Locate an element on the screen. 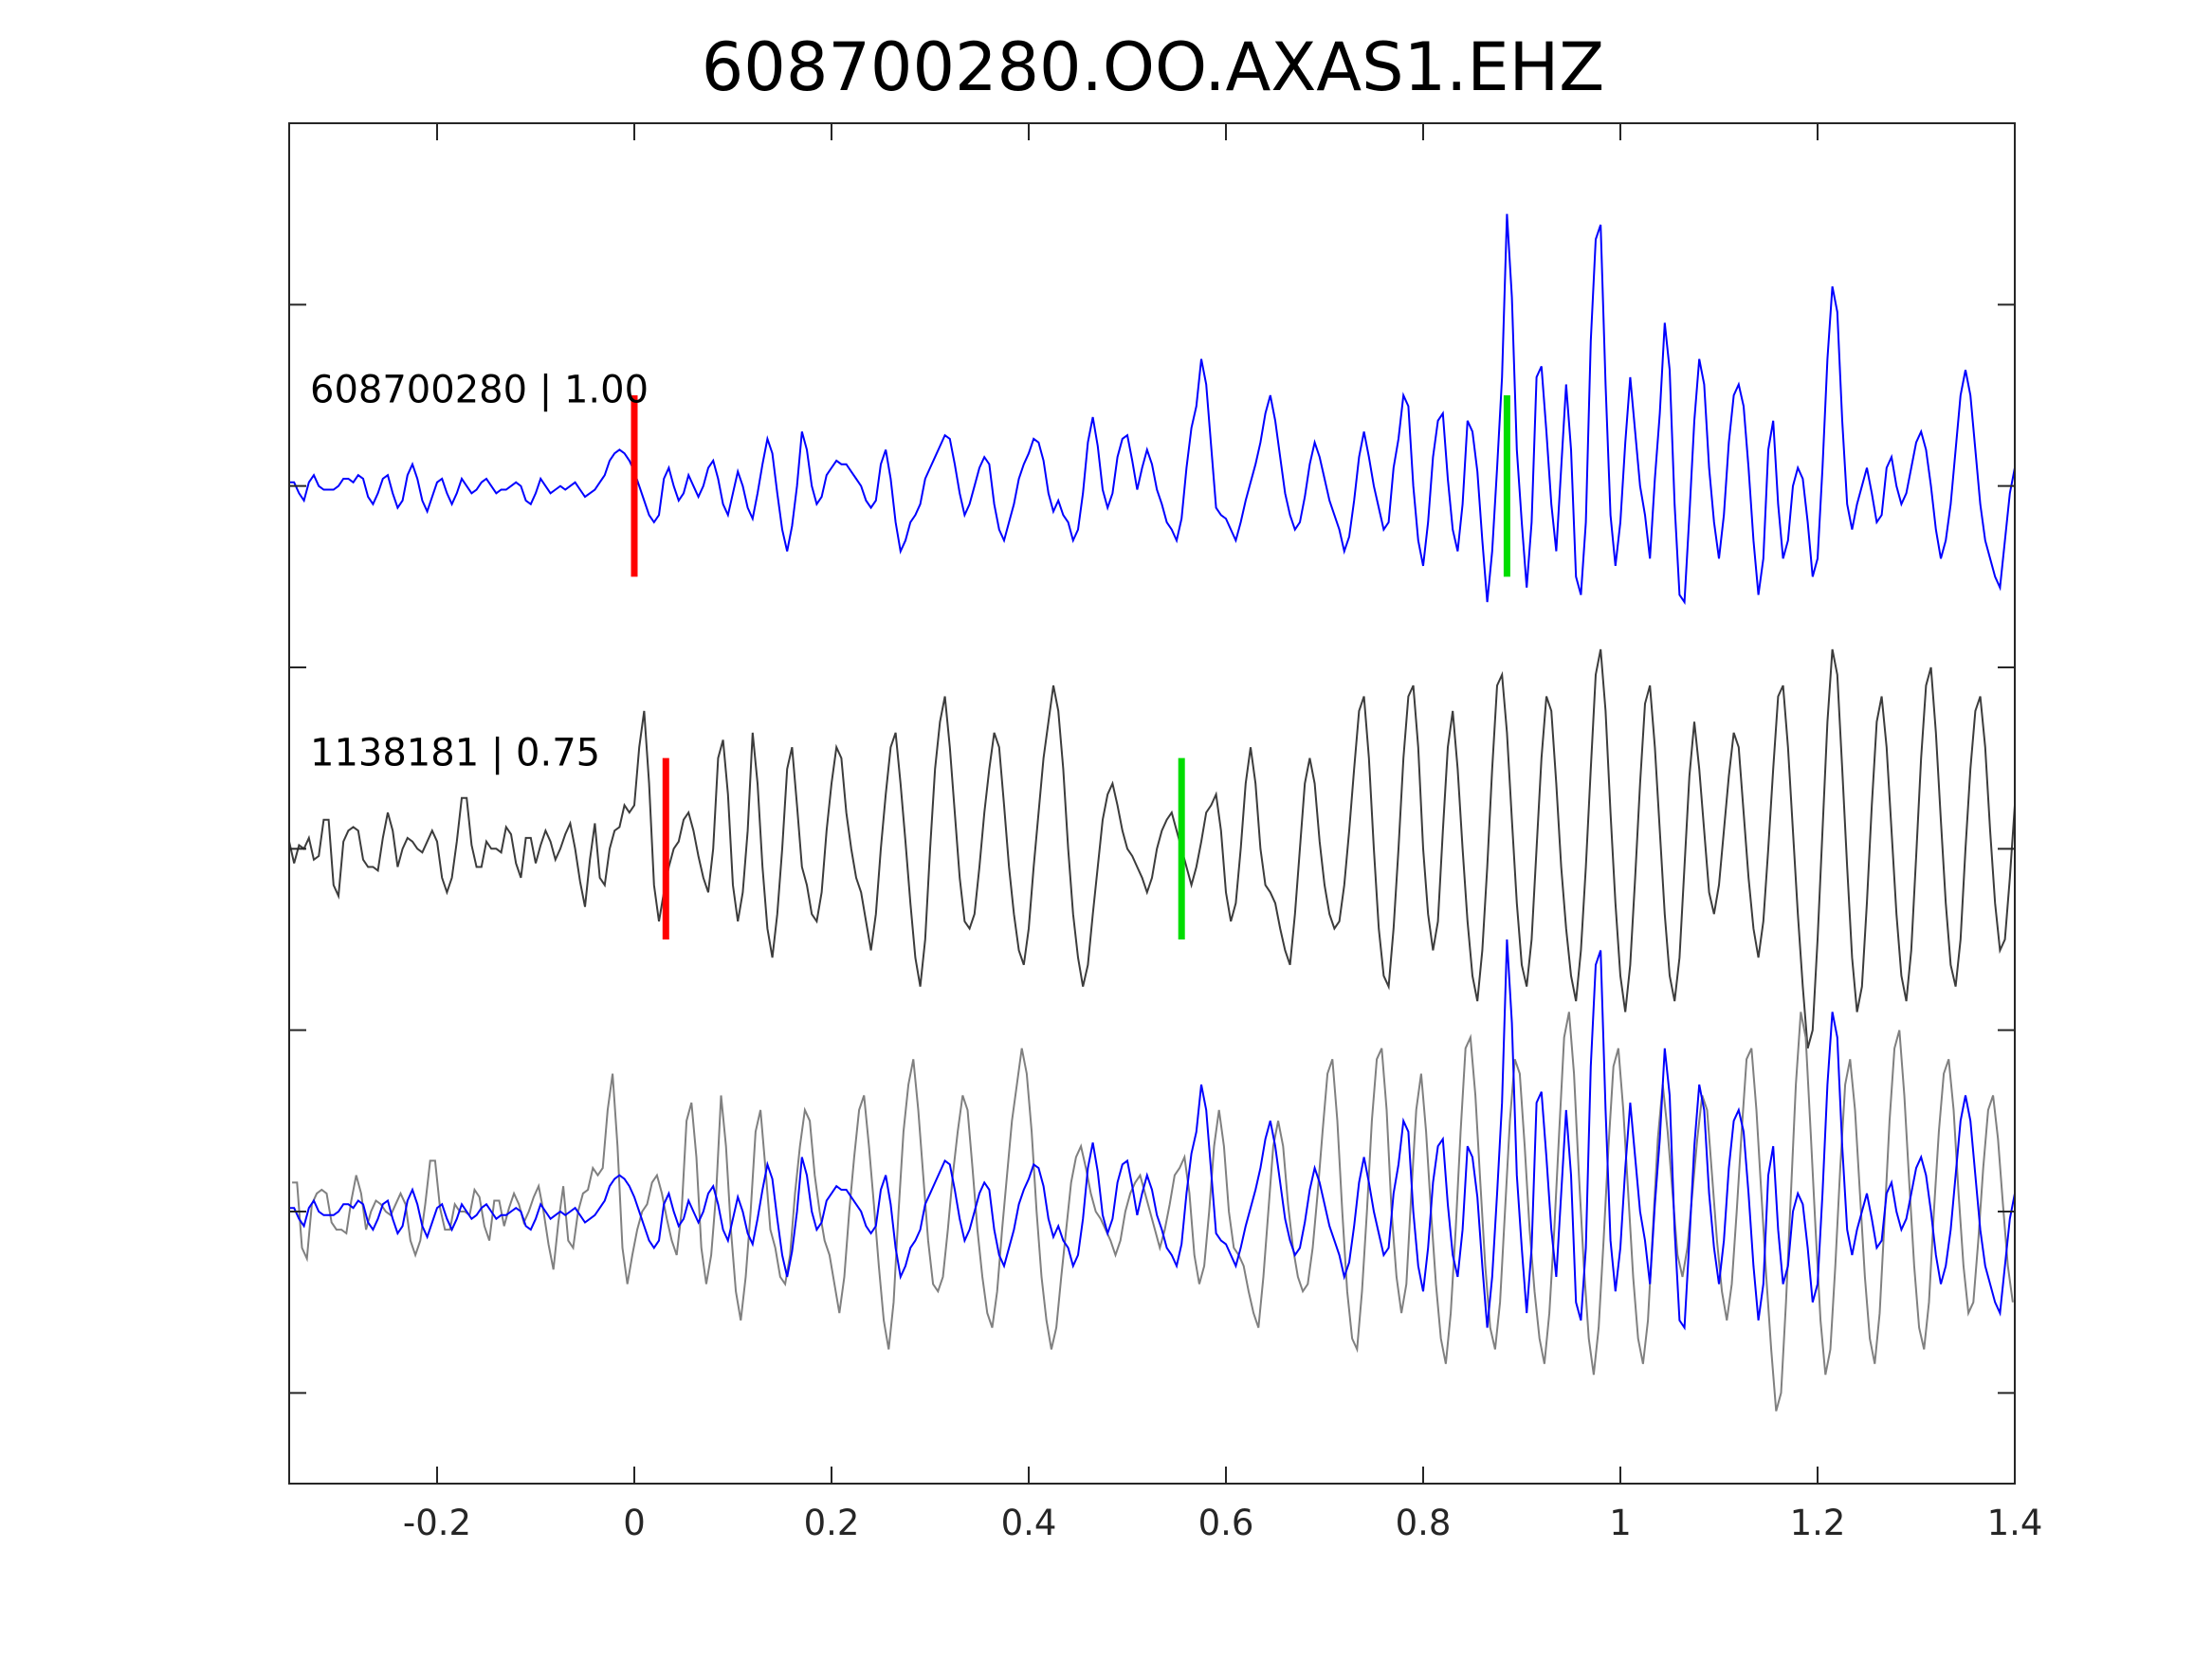 The image size is (2212, 1659). x-tick-label-8: 1.4 is located at coordinates (2015, 1523).